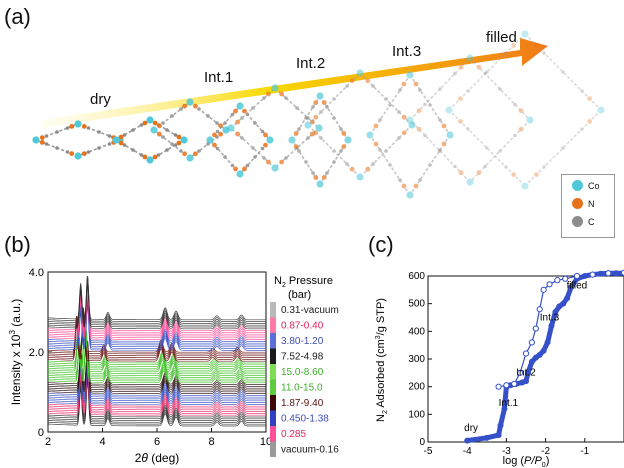  What do you see at coordinates (591, 222) in the screenshot?
I see `legend-label-c: C` at bounding box center [591, 222].